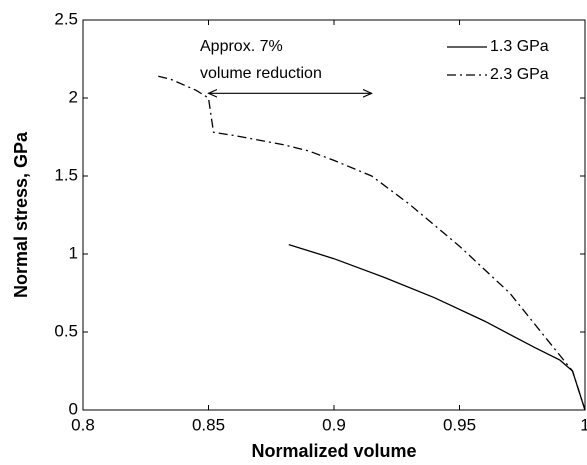 This screenshot has width=587, height=465. Describe the element at coordinates (241, 46) in the screenshot. I see `annotation-text: Approx. 7%` at that location.